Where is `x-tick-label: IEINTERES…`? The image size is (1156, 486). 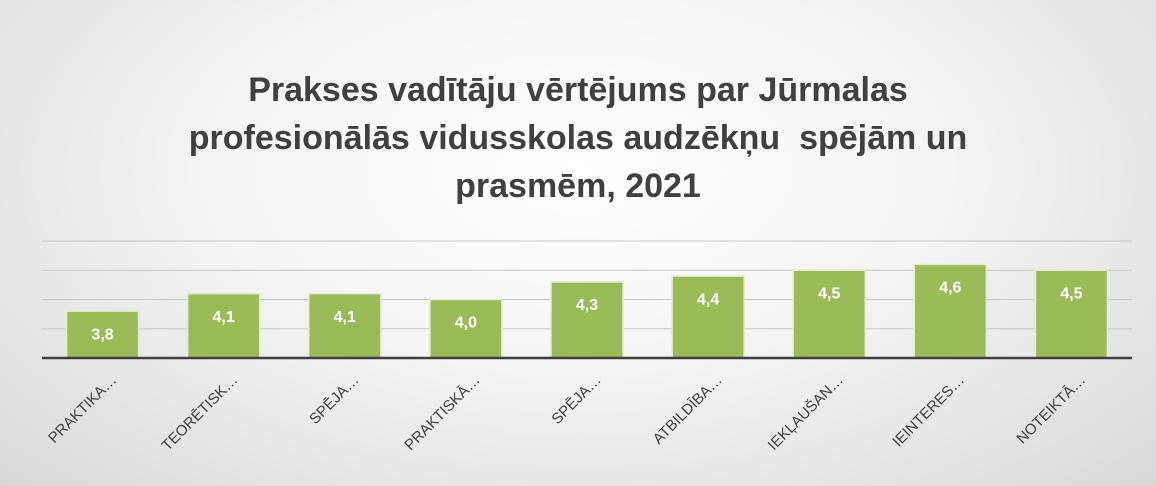
x-tick-label: IEINTERES… is located at coordinates (928, 411).